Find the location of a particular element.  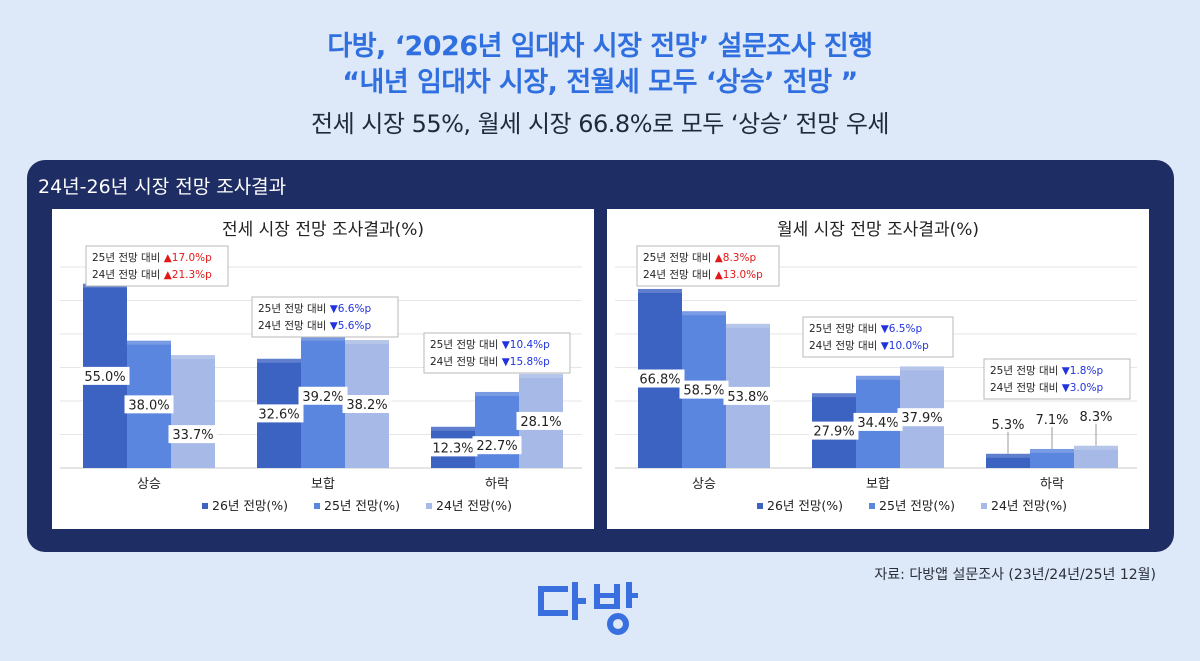

value-label: 37.9% is located at coordinates (921, 418).